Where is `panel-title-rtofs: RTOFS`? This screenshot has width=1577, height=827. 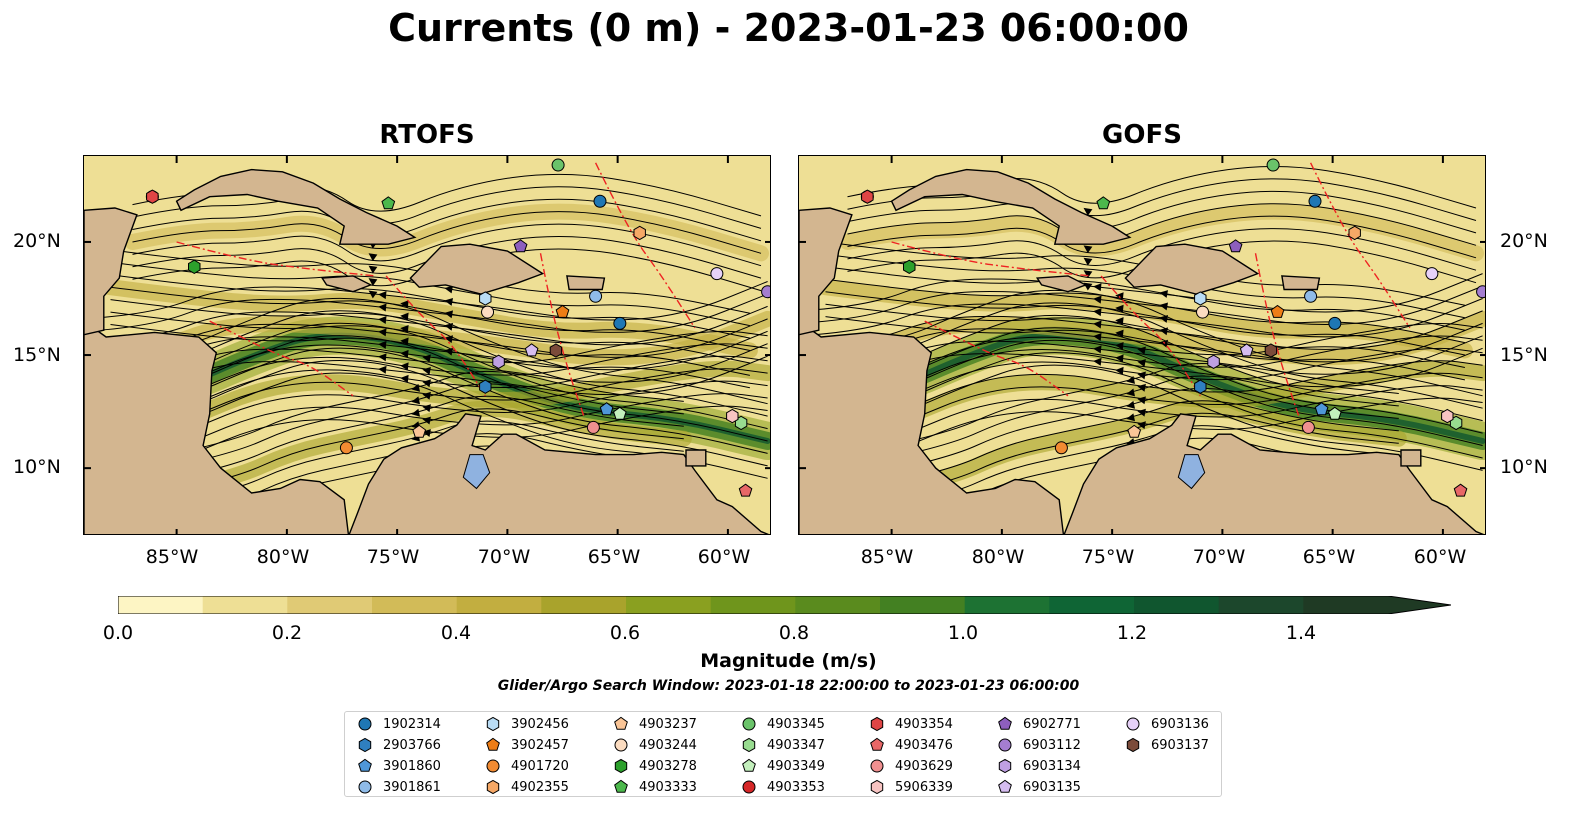 panel-title-rtofs: RTOFS is located at coordinates (427, 135).